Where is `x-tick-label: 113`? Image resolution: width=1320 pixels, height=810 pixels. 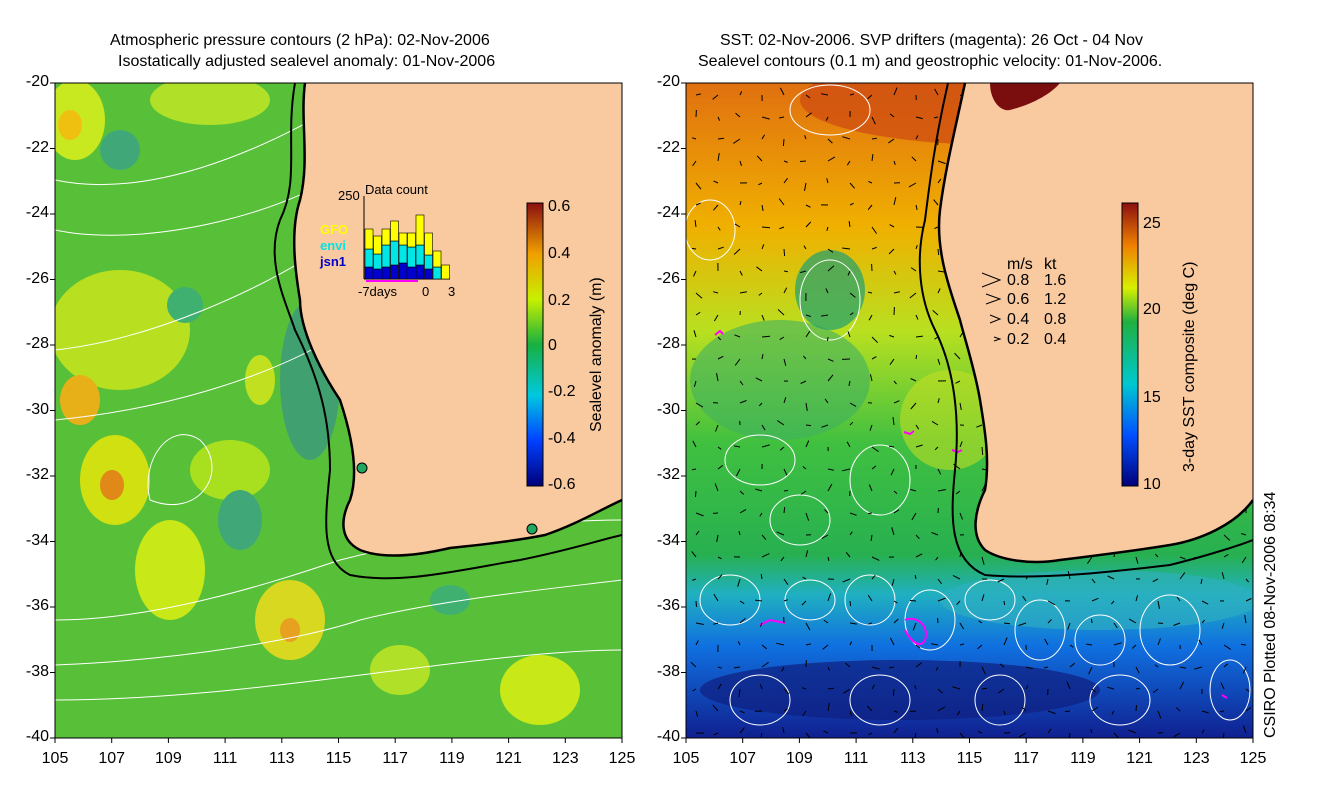
x-tick-label: 113 is located at coordinates (282, 758).